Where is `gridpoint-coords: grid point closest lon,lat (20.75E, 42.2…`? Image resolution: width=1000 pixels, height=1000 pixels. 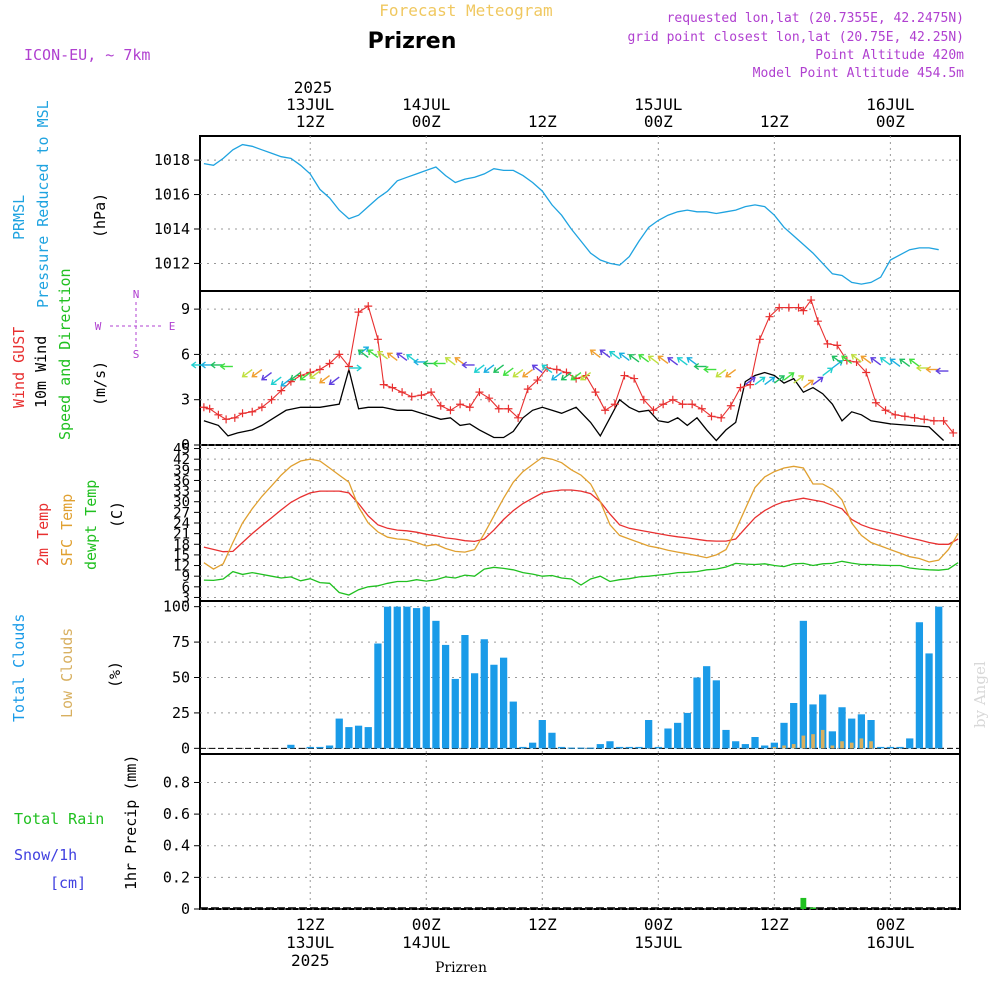 gridpoint-coords: grid point closest lon,lat (20.75E, 42.2… is located at coordinates (795, 37).